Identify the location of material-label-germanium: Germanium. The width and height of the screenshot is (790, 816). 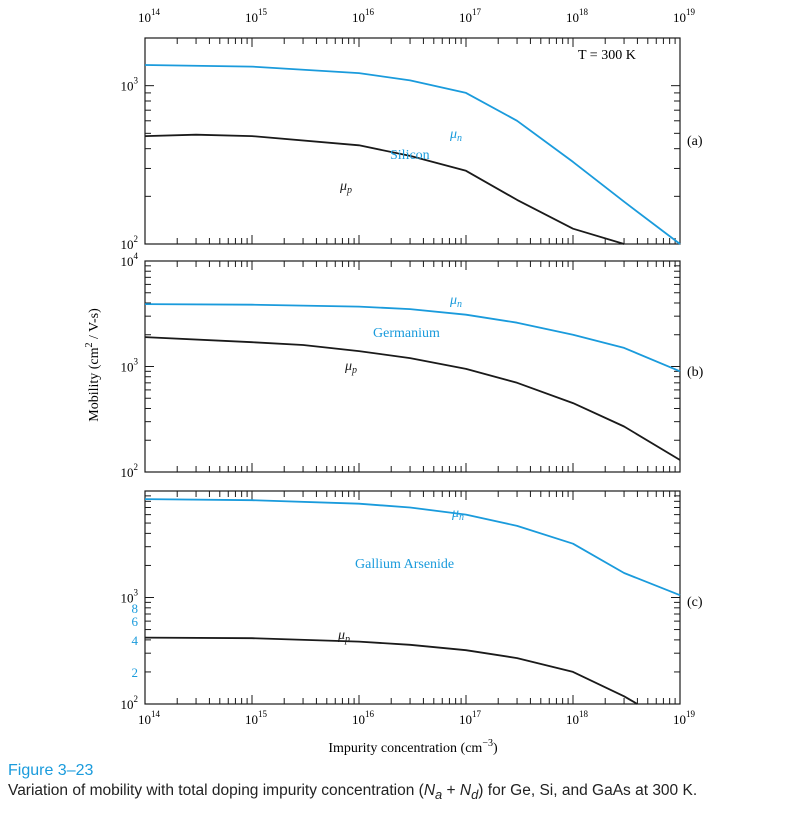
(406, 333).